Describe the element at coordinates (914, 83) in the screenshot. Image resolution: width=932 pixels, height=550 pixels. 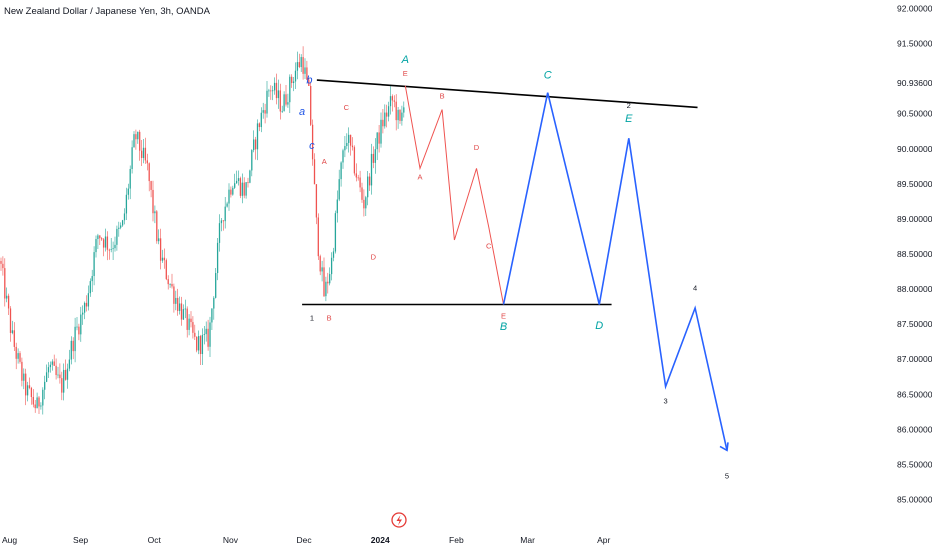
I see `y-tick-label: 90.93600` at that location.